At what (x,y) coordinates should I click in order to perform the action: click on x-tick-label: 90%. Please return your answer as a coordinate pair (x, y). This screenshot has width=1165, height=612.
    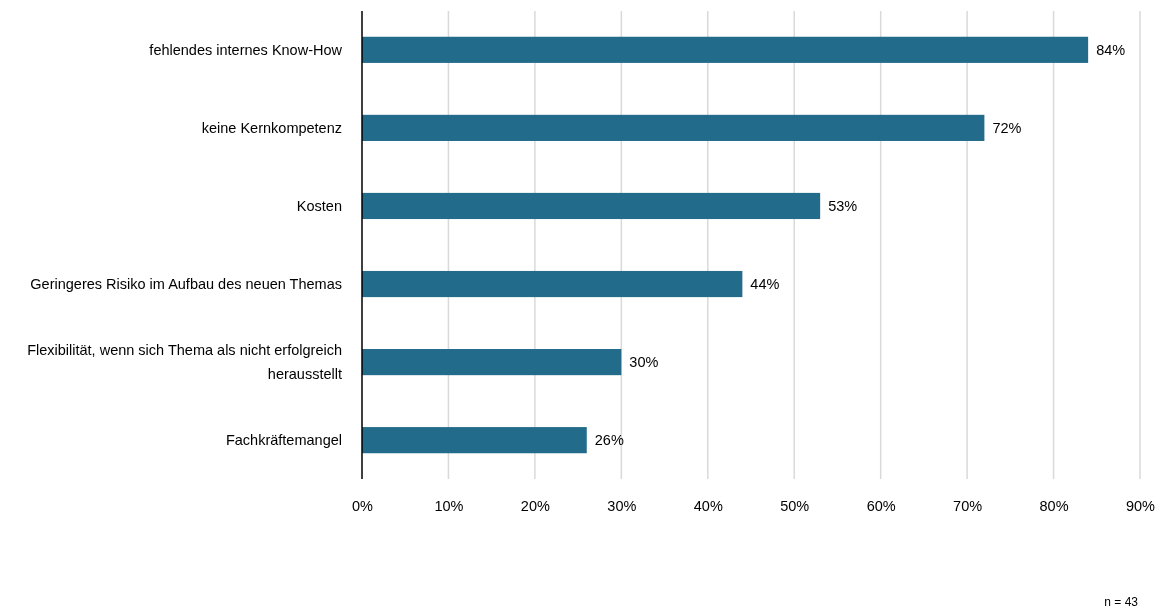
    Looking at the image, I should click on (1140, 506).